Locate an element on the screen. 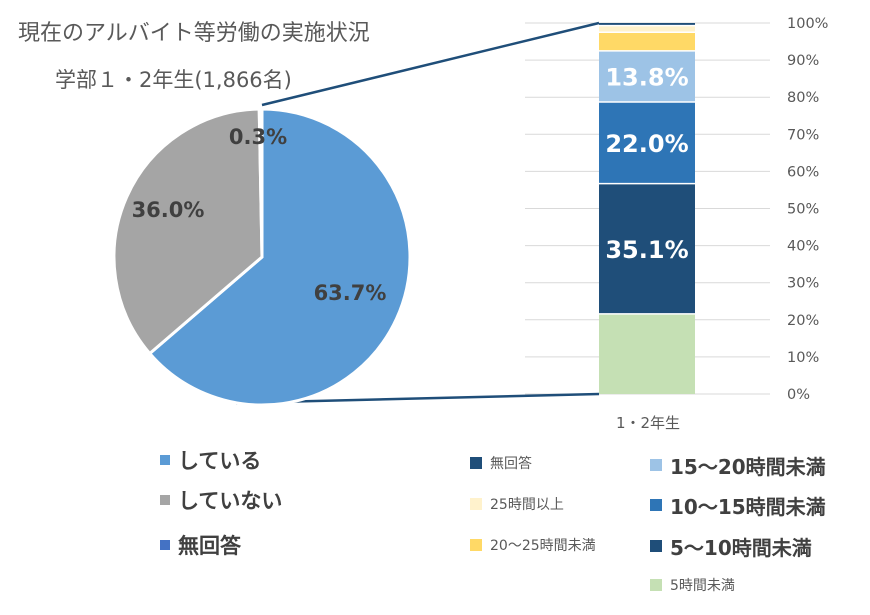 The width and height of the screenshot is (870, 615). y-tick-label: 70% is located at coordinates (803, 135).